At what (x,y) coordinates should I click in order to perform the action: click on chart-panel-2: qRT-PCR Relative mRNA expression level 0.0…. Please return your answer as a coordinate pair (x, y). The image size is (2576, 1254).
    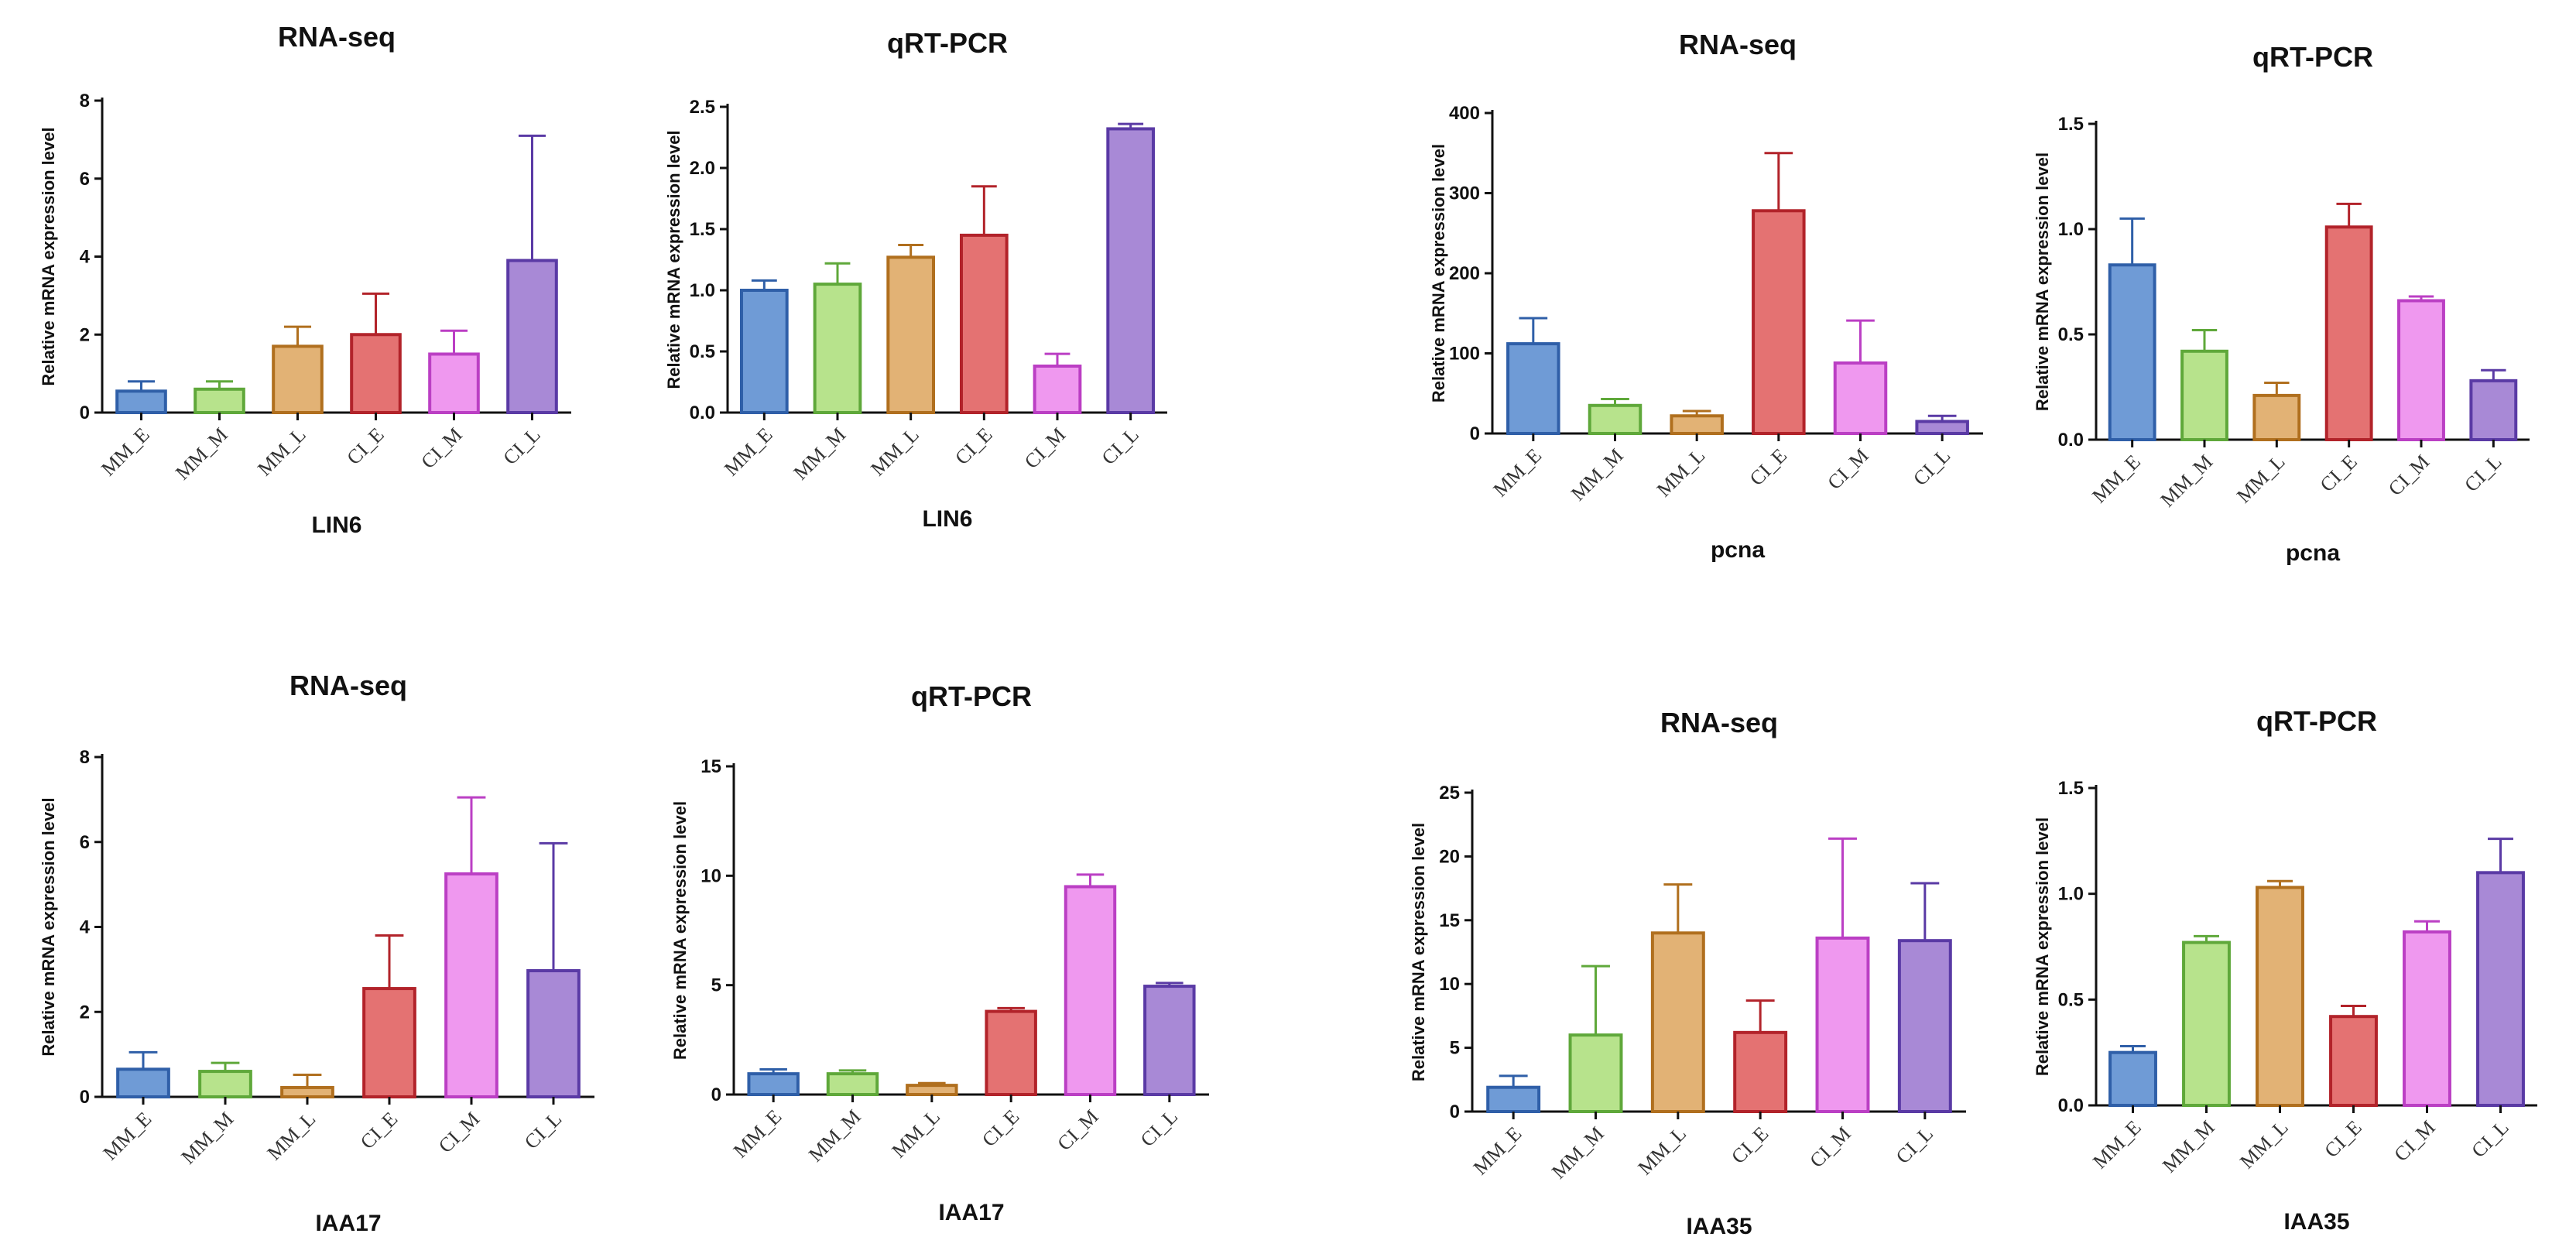
    Looking at the image, I should click on (915, 279).